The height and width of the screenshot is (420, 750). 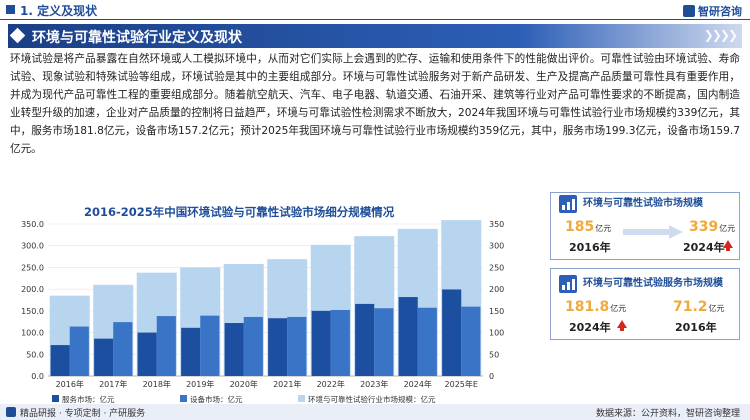 What do you see at coordinates (590, 327) in the screenshot?
I see `left-year: 2024年` at bounding box center [590, 327].